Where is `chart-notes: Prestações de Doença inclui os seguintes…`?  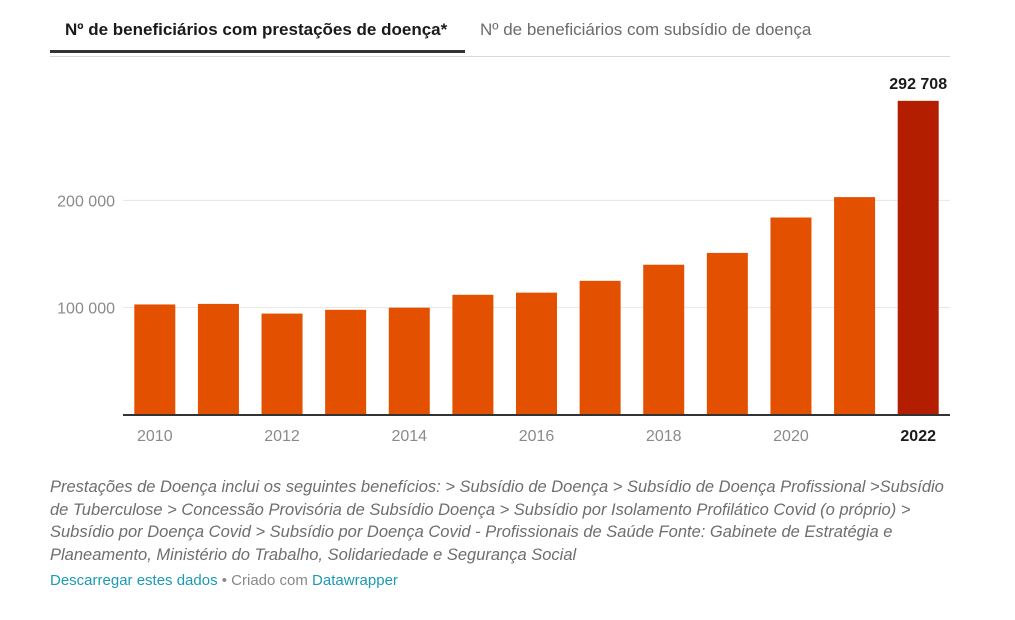 chart-notes: Prestações de Doença inclui os seguintes… is located at coordinates (497, 521).